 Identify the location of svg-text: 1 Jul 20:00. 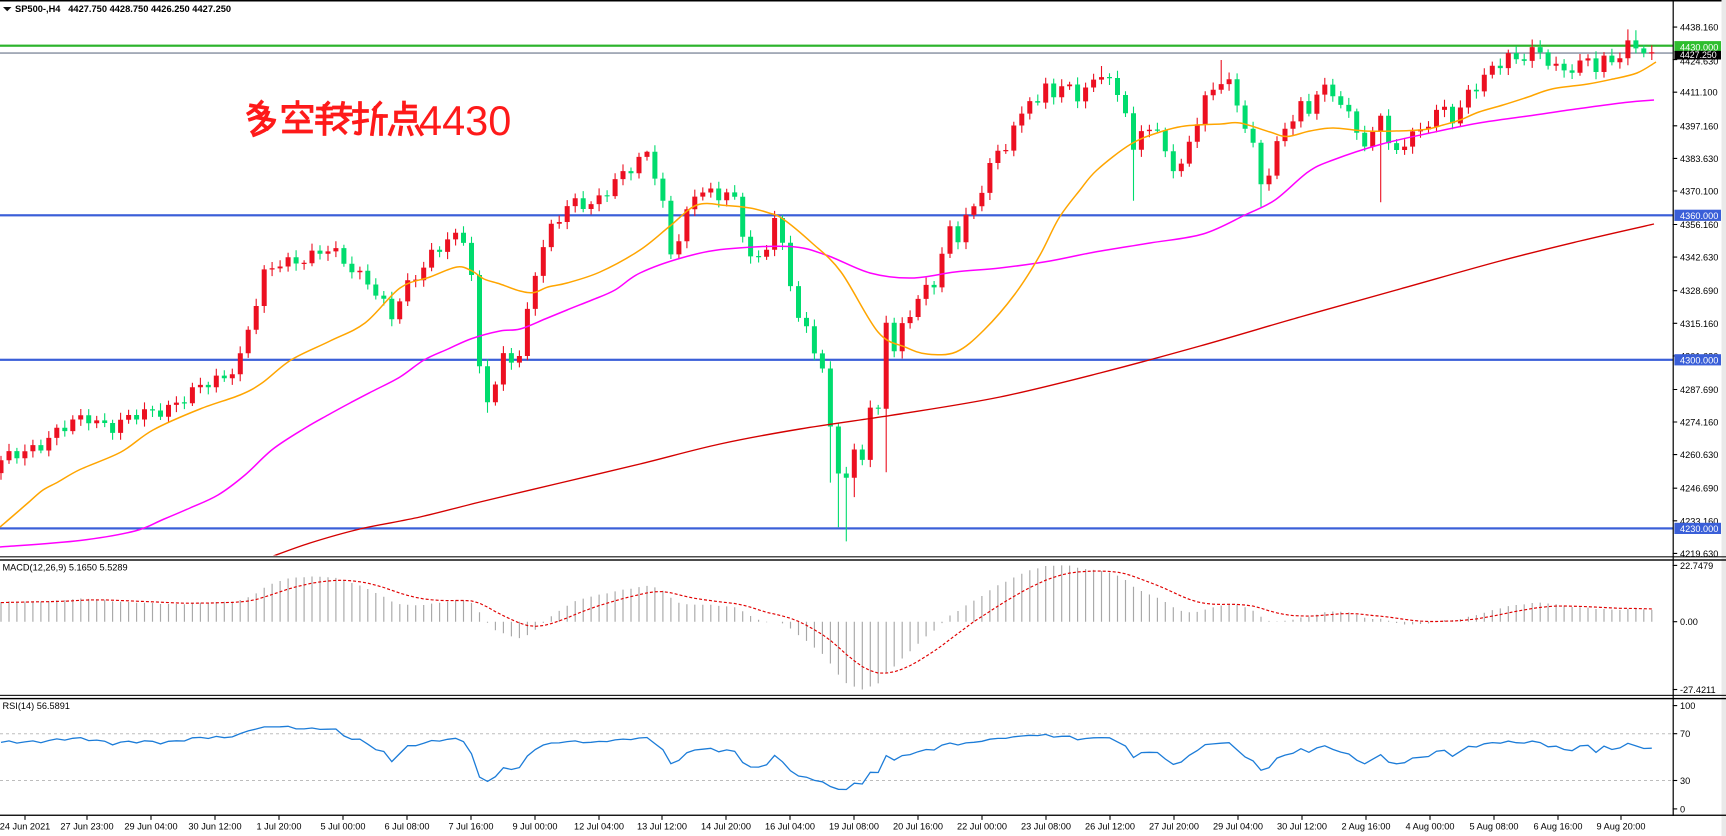
(279, 827).